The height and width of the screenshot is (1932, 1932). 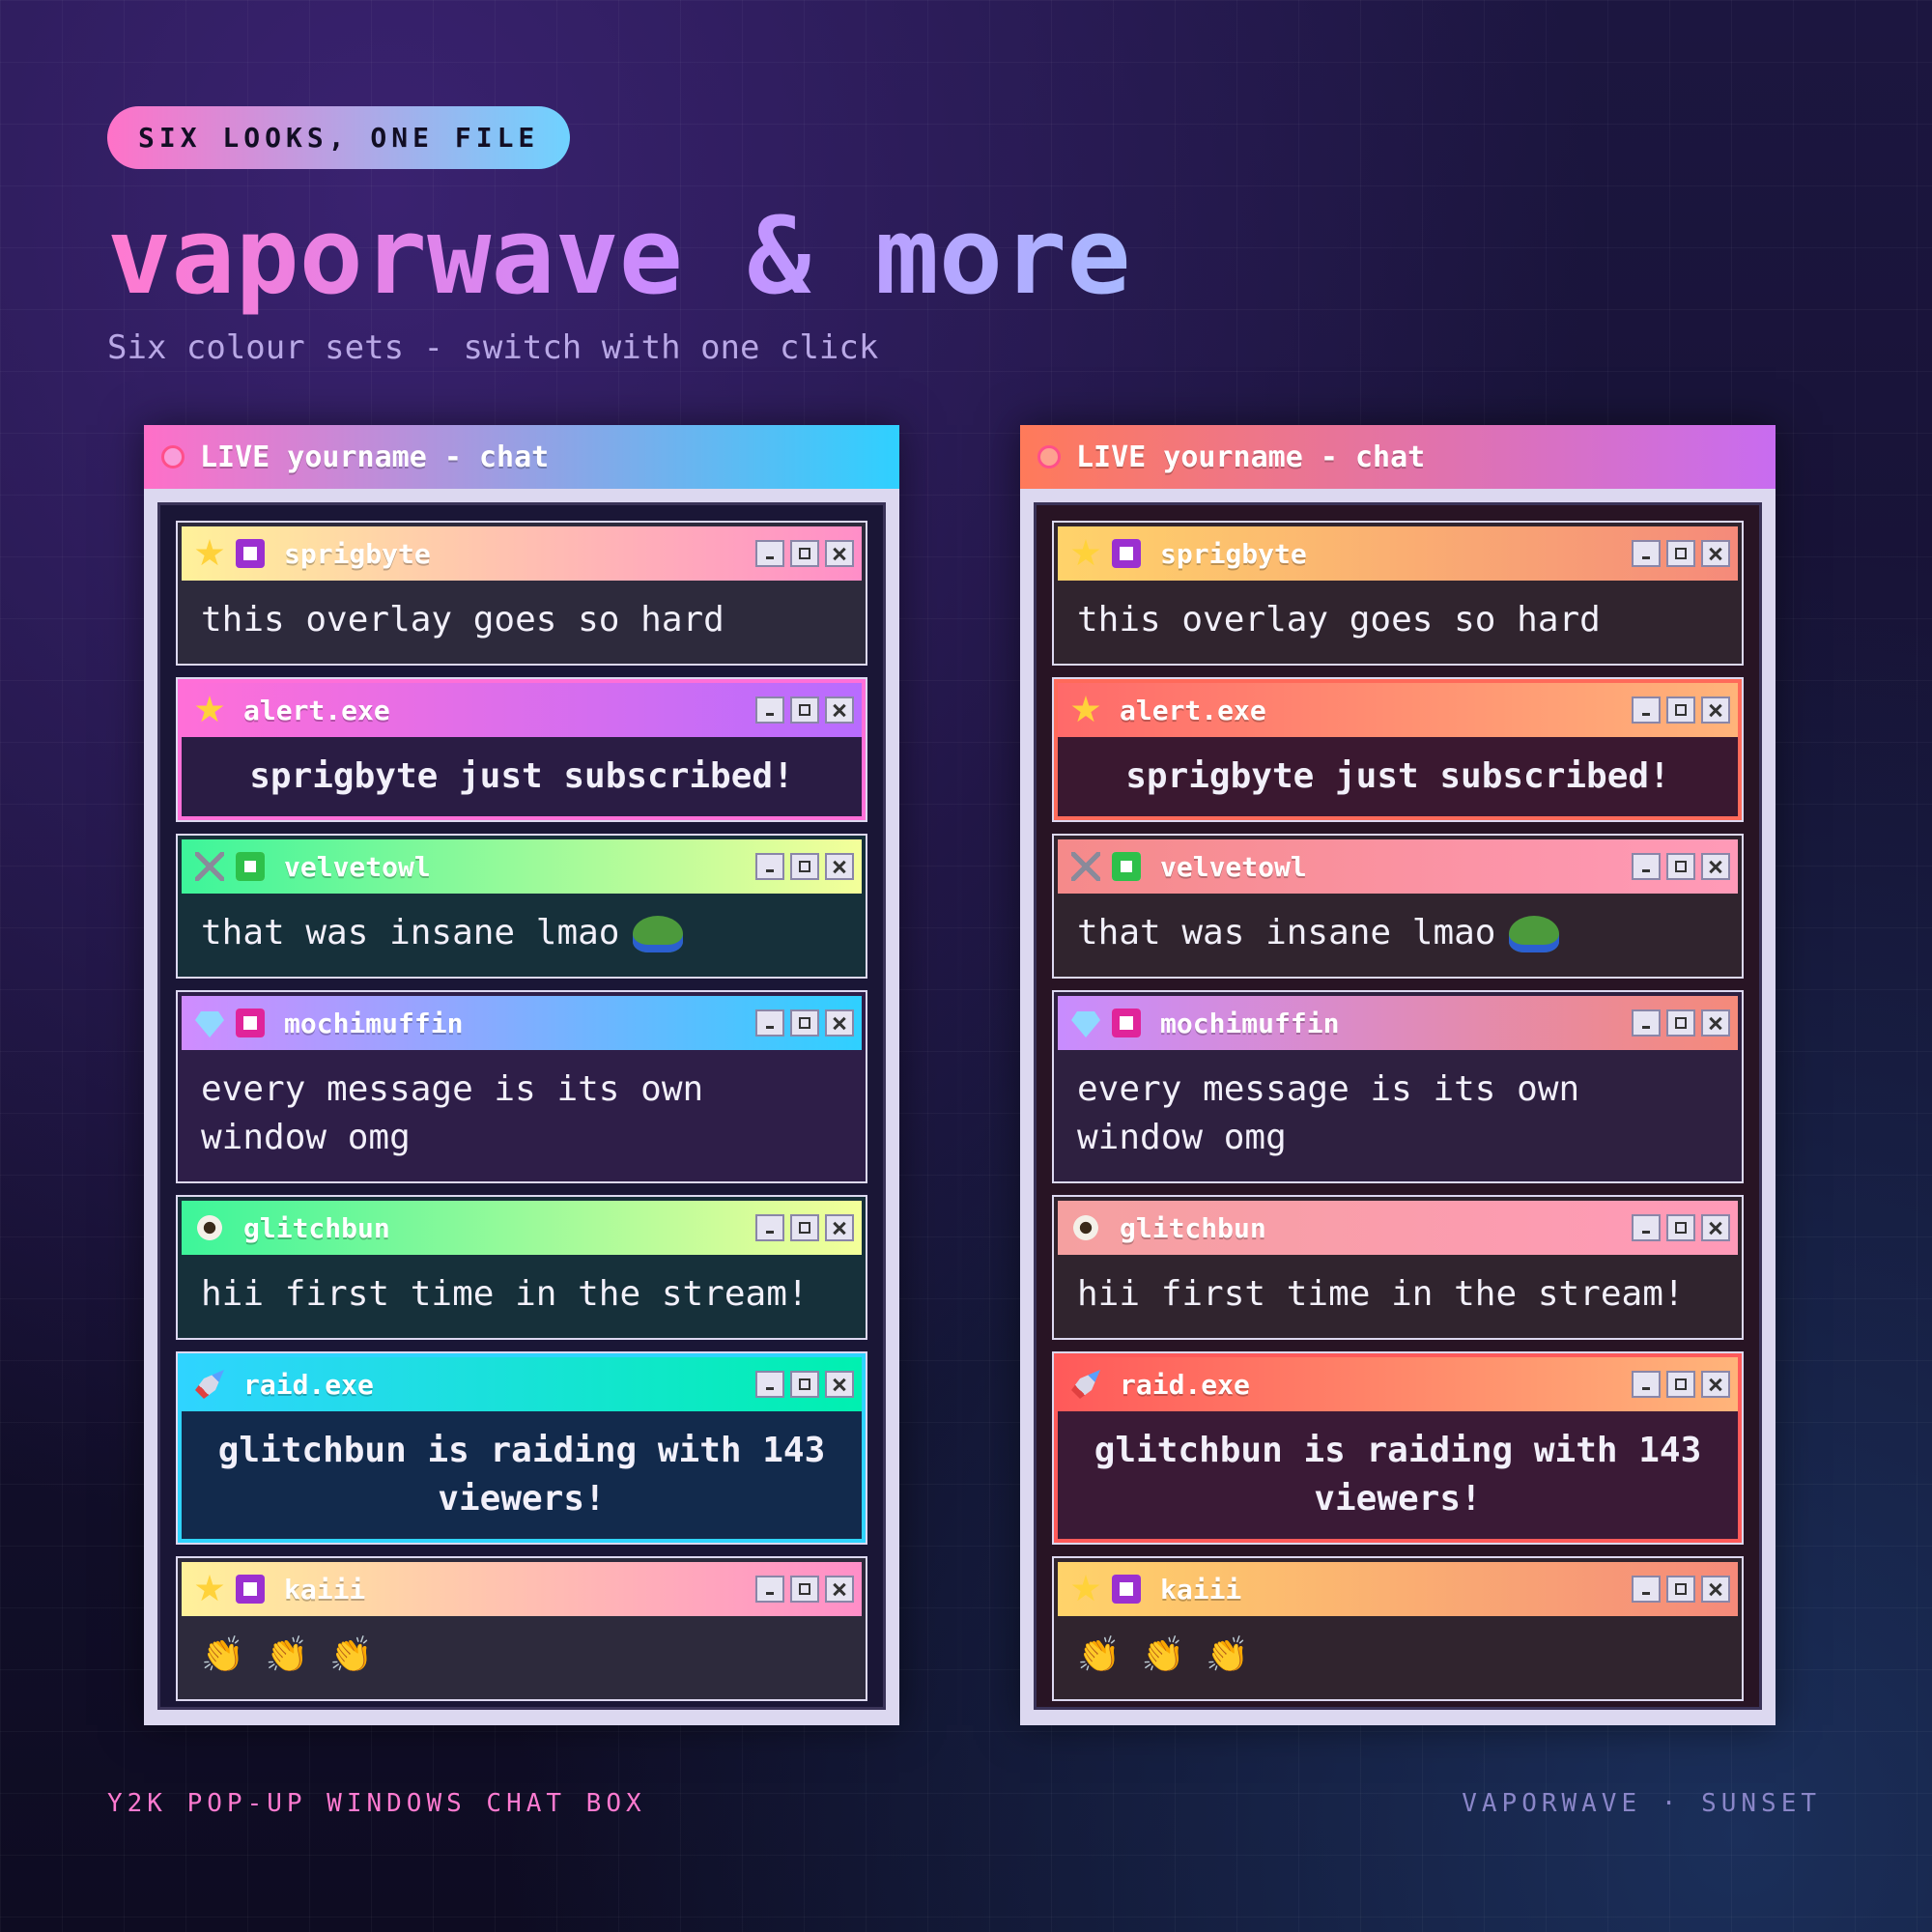 I want to click on message-text: hii first time in the stream!, so click(x=1381, y=1294).